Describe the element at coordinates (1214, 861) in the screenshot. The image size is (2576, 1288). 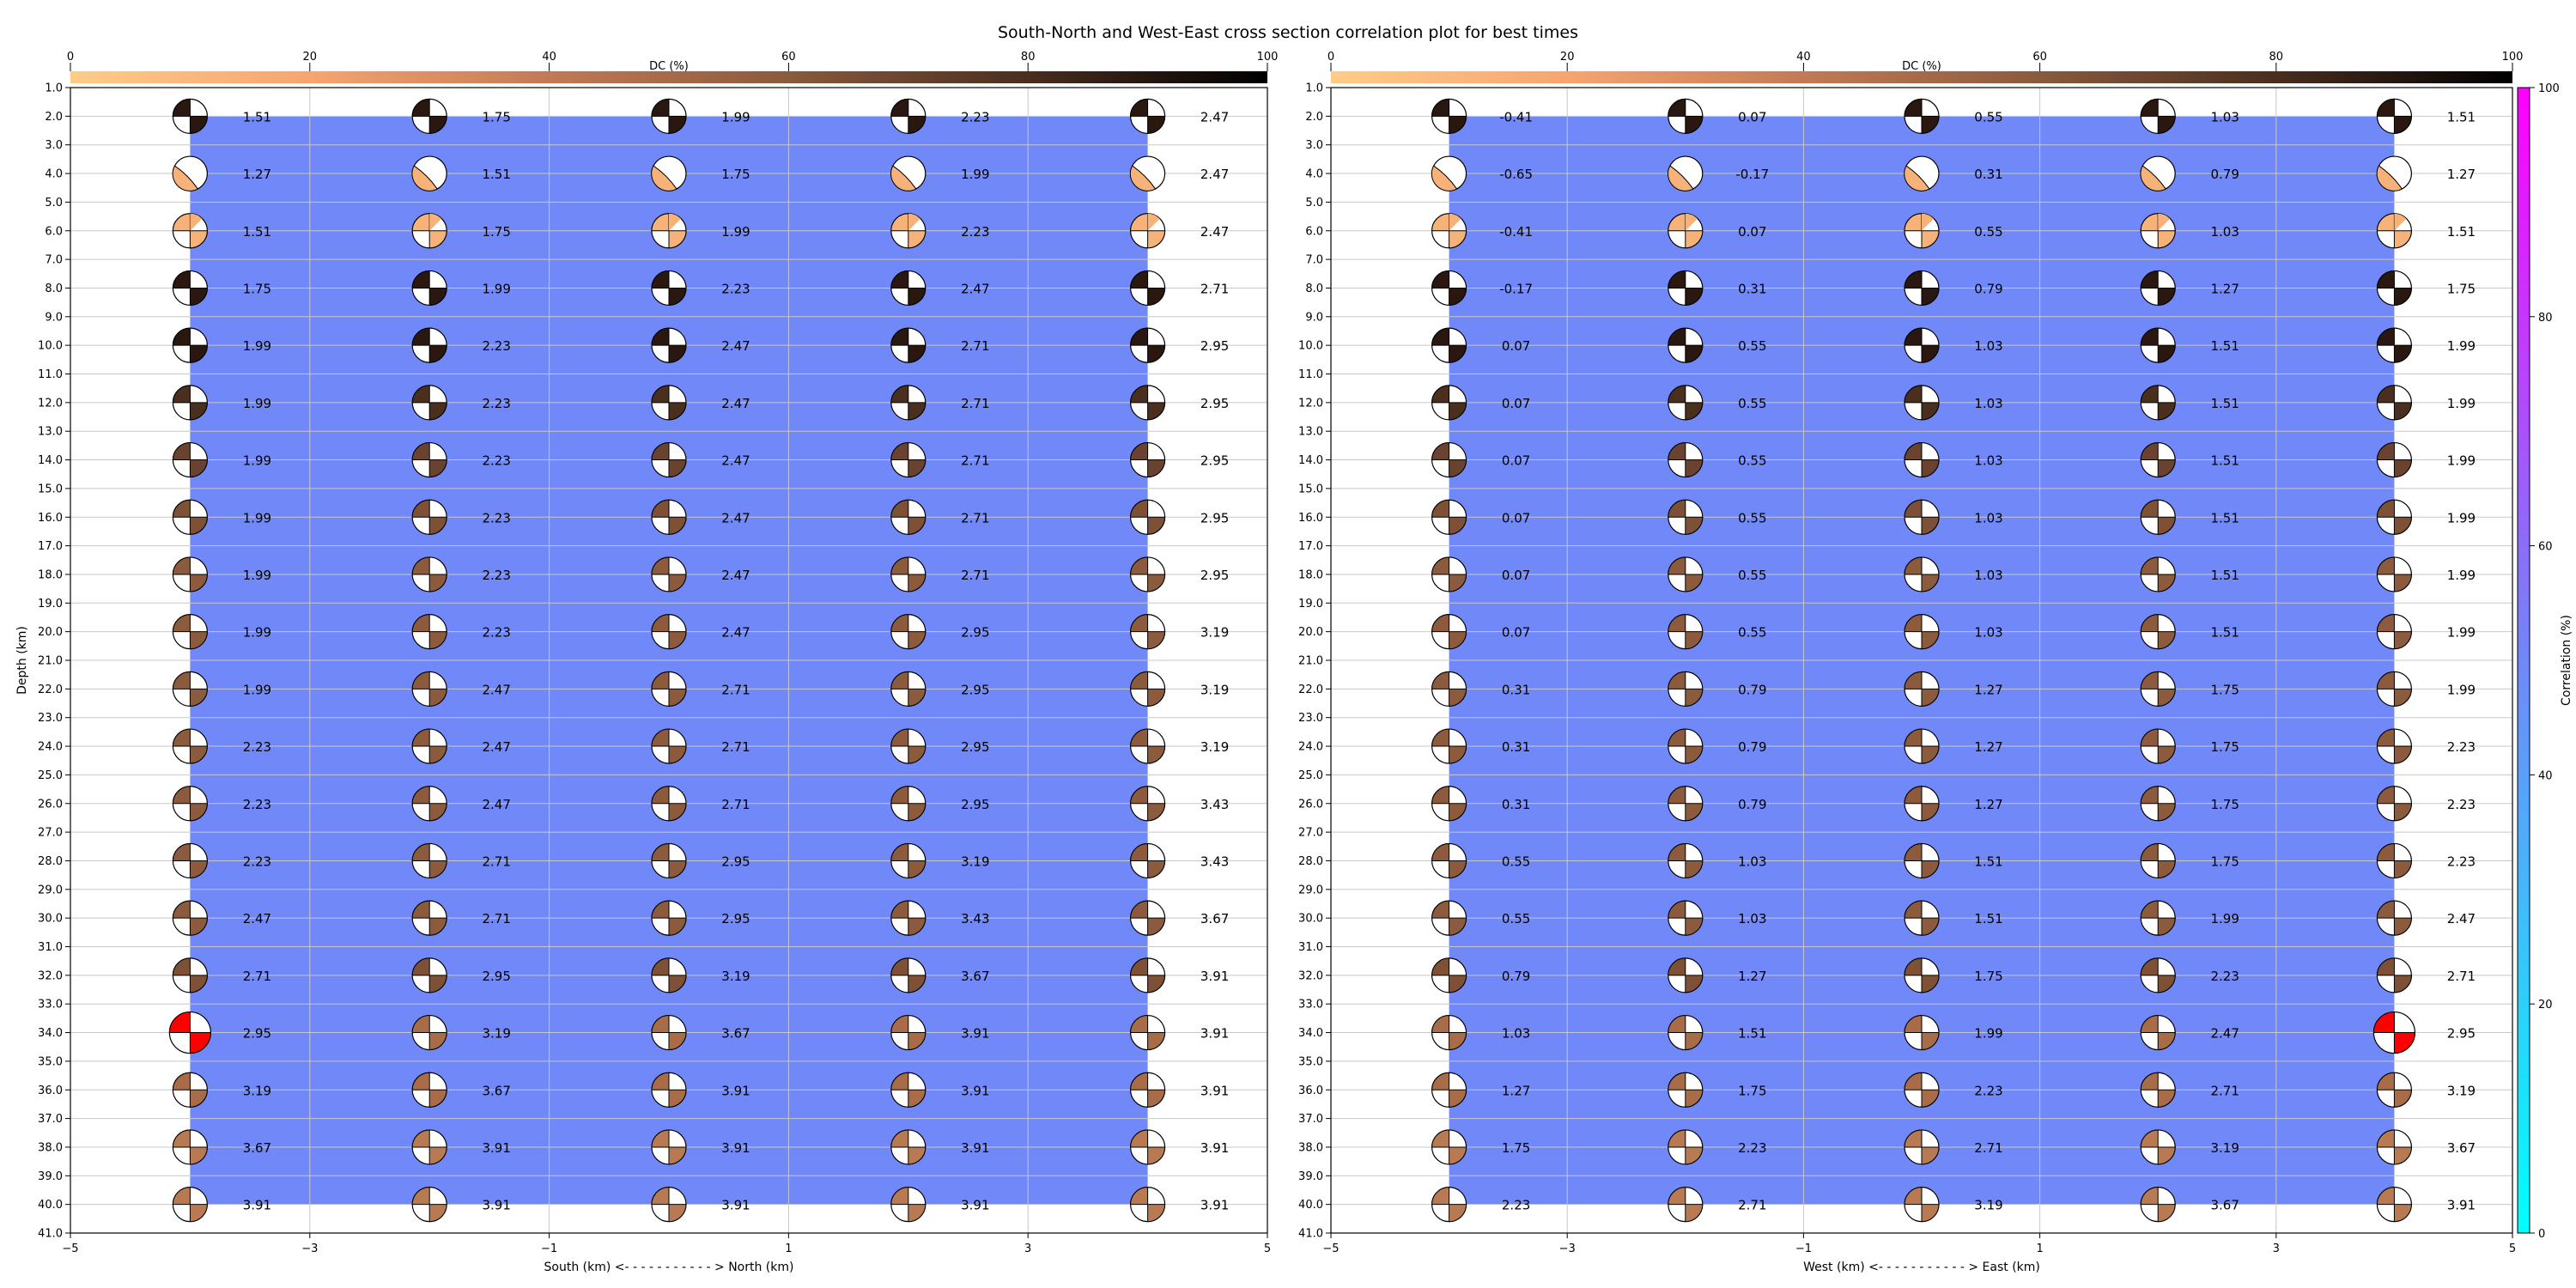
I see `value-label-sn-13-4: 3.43` at that location.